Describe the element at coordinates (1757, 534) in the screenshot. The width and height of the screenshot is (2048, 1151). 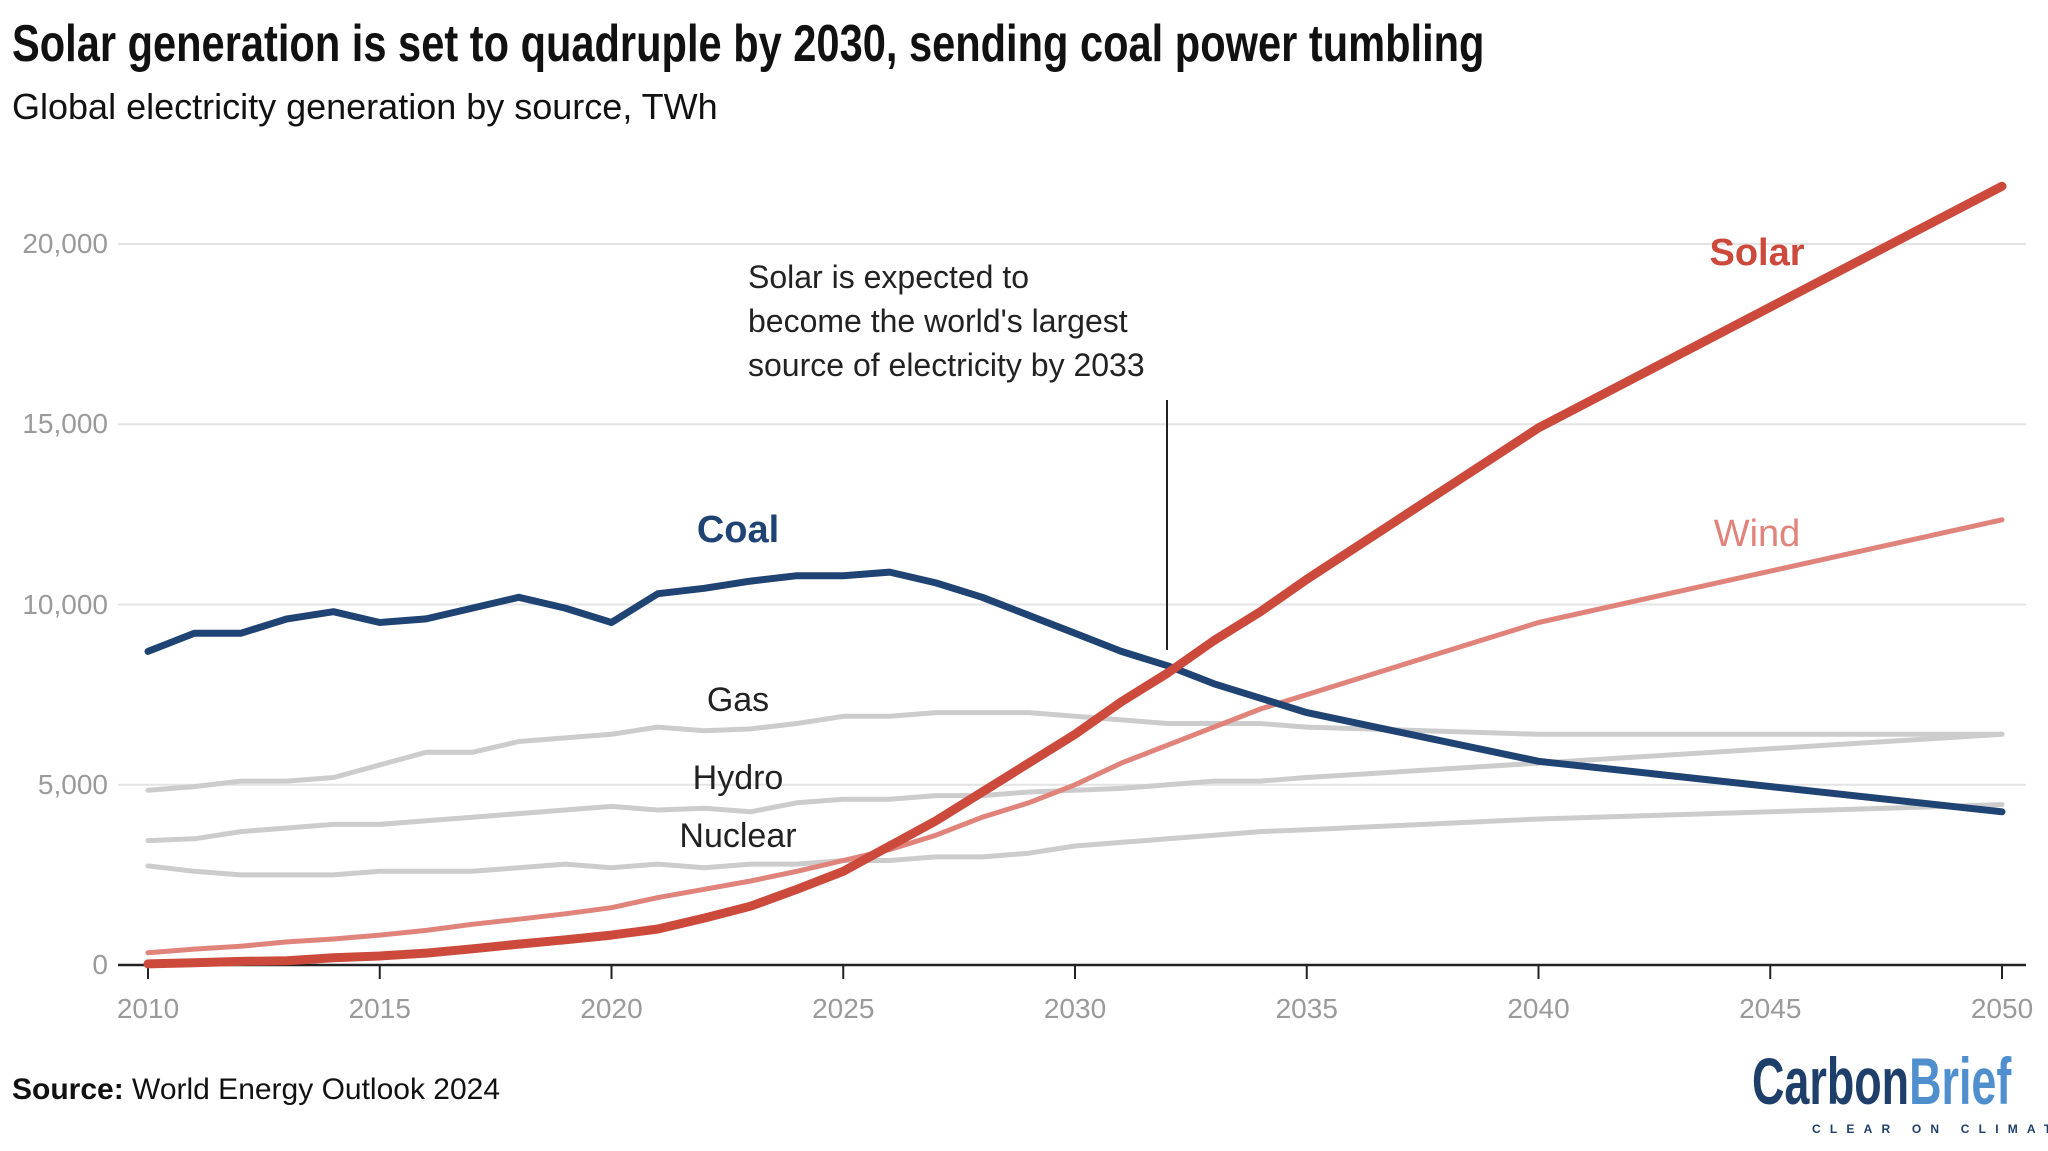
I see `label-wind: Wind` at that location.